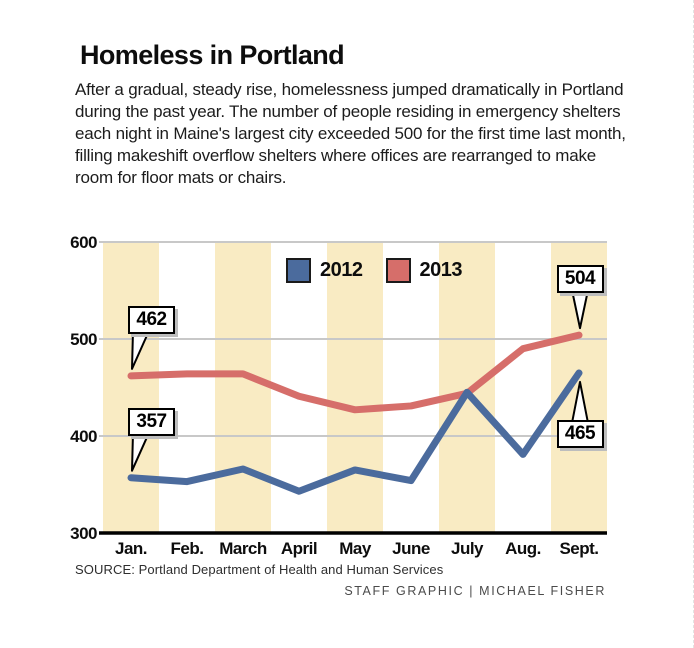 This screenshot has width=694, height=648. Describe the element at coordinates (83, 533) in the screenshot. I see `y-axis-label: 300` at that location.